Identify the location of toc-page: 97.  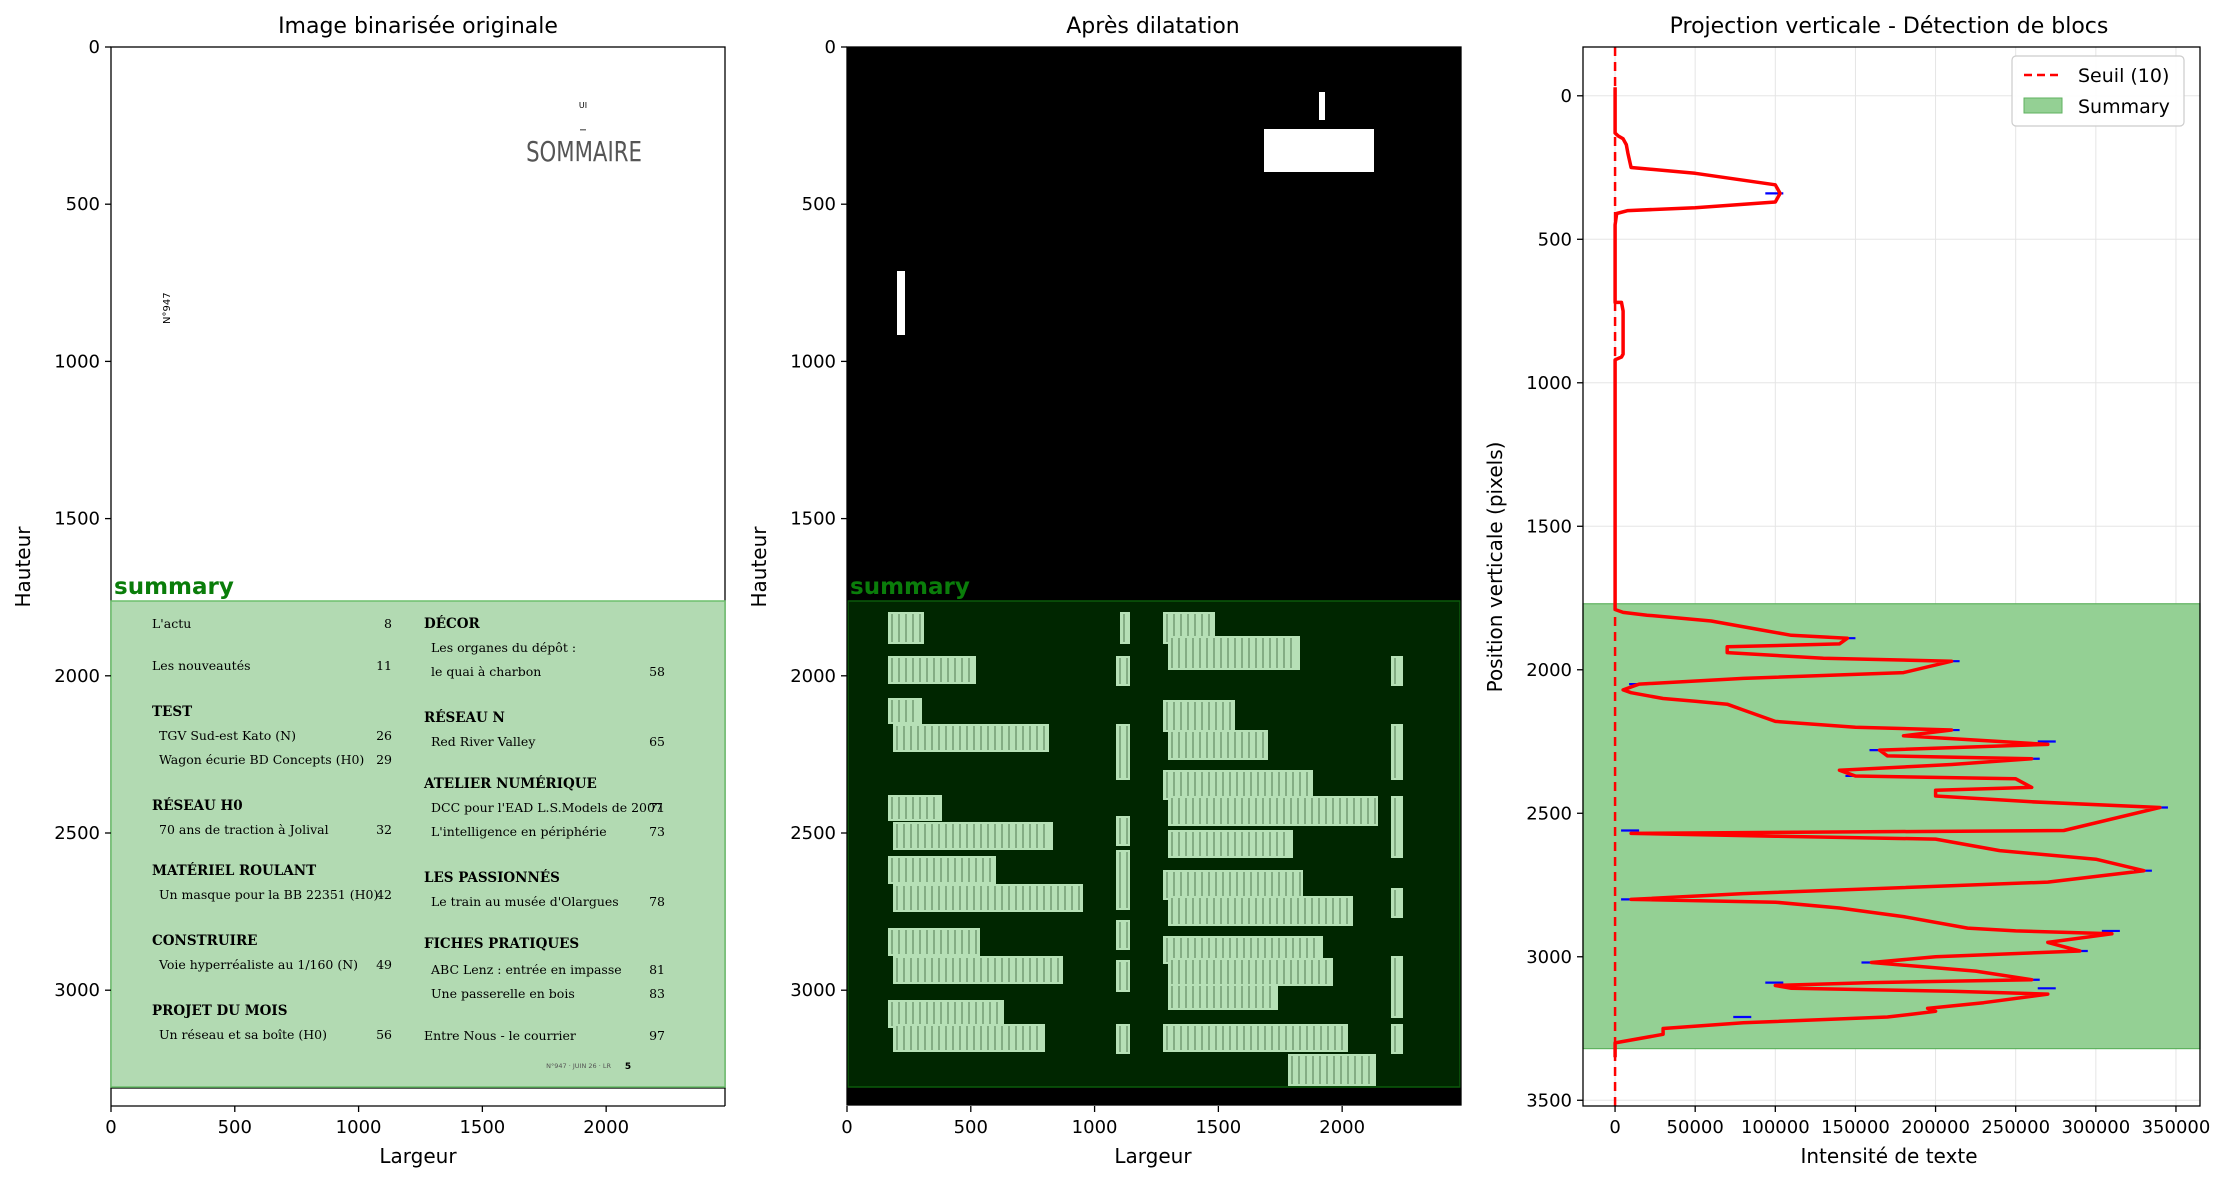
(657, 1035).